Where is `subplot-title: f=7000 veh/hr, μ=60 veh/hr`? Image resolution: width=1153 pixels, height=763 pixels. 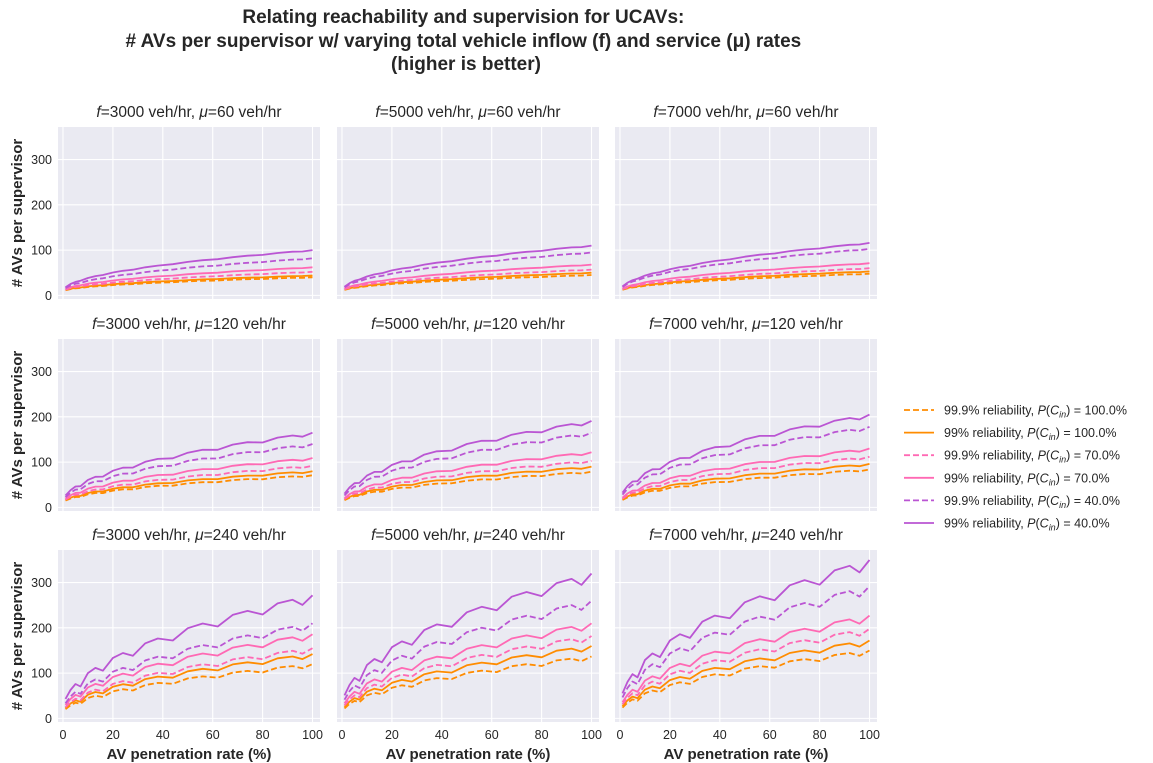 subplot-title: f=7000 veh/hr, μ=60 veh/hr is located at coordinates (745, 112).